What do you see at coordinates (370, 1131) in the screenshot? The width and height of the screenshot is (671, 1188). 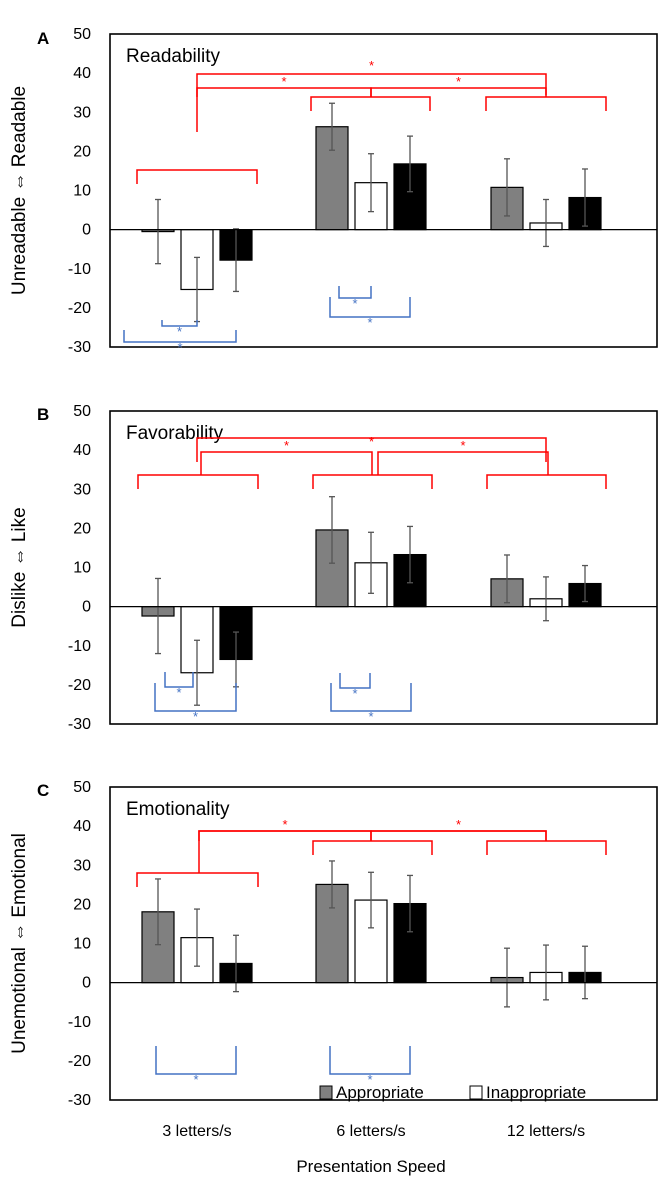 I see `x-category-label: 6 letters/s` at bounding box center [370, 1131].